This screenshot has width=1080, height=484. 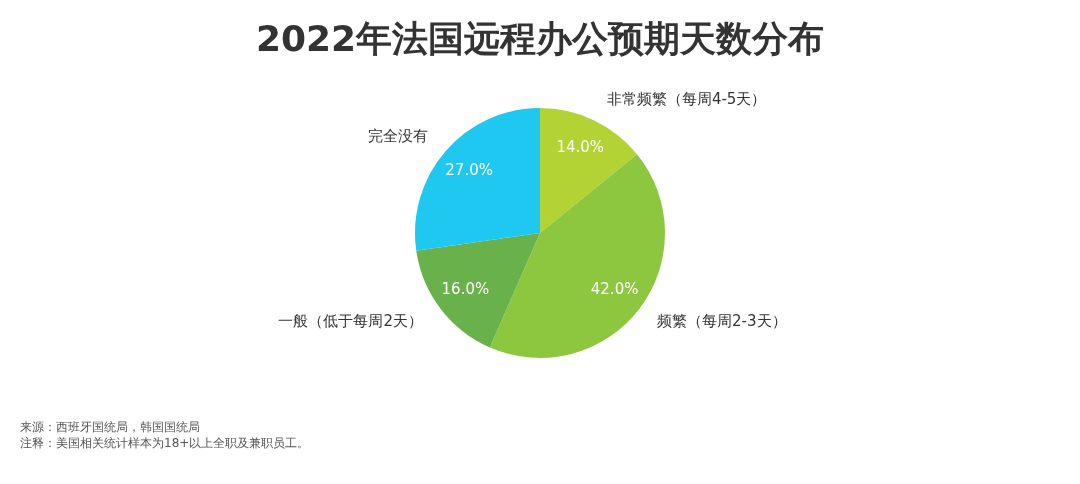 What do you see at coordinates (614, 288) in the screenshot?
I see `data-label: 42.0%` at bounding box center [614, 288].